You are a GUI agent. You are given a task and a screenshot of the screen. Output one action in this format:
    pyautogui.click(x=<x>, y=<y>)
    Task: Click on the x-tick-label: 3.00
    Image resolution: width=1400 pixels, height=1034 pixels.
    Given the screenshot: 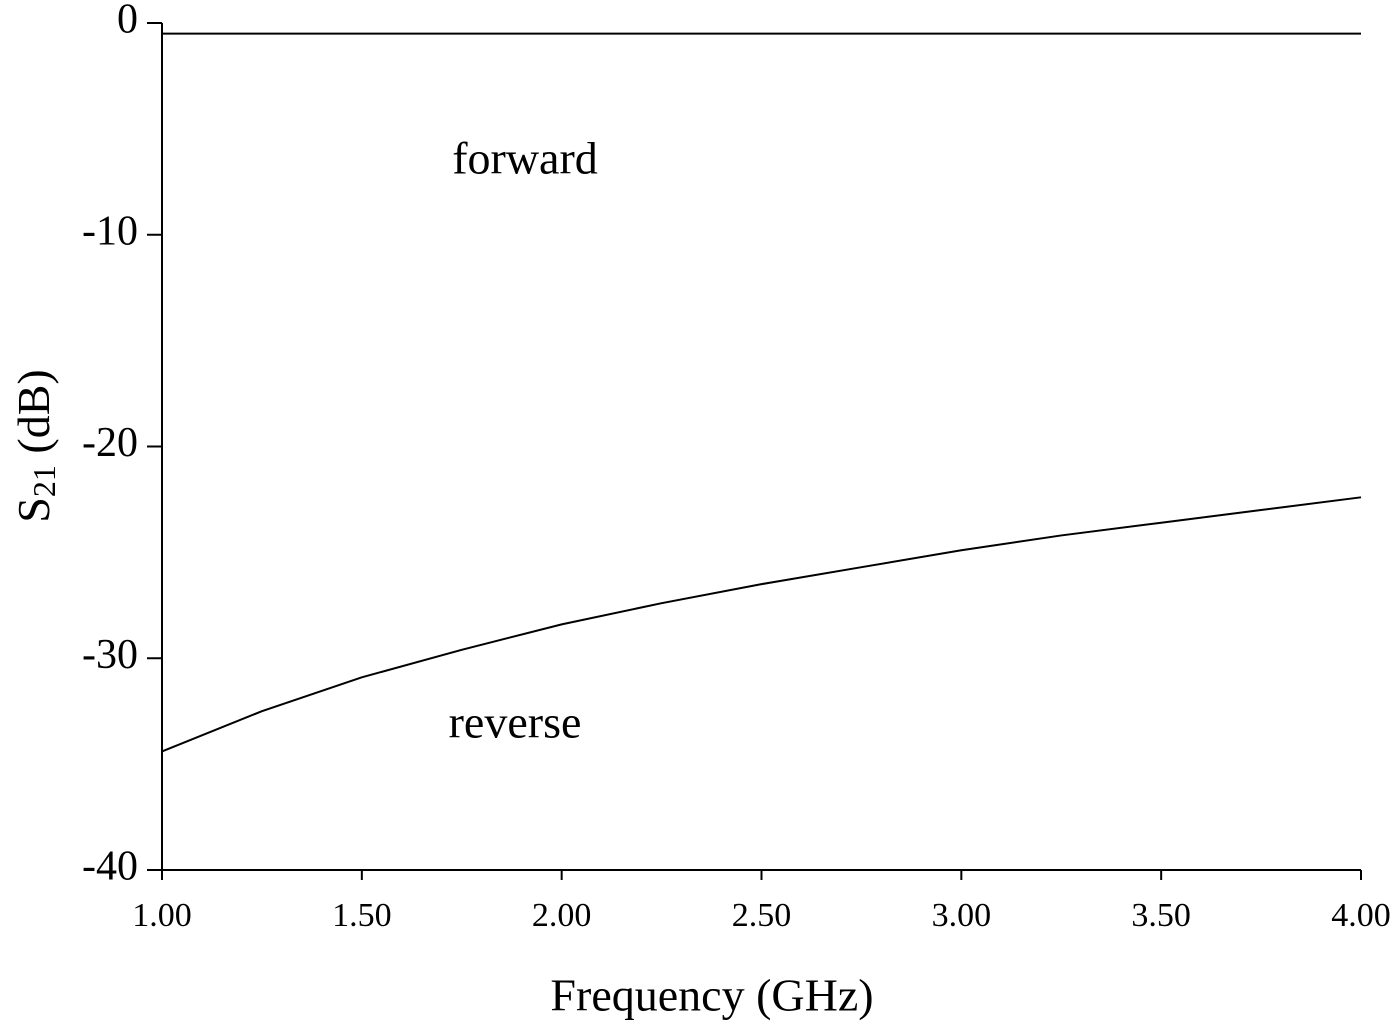 What is the action you would take?
    pyautogui.click(x=962, y=915)
    